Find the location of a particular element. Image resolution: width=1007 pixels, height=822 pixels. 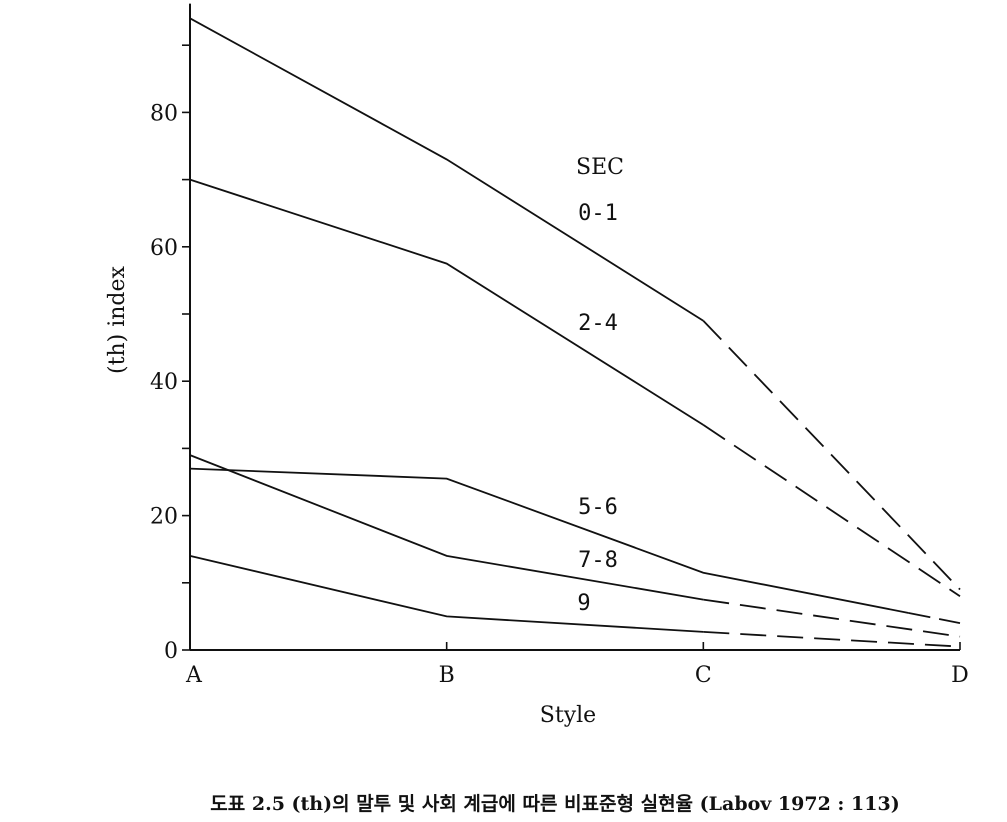

x-tick-label: D is located at coordinates (960, 675).